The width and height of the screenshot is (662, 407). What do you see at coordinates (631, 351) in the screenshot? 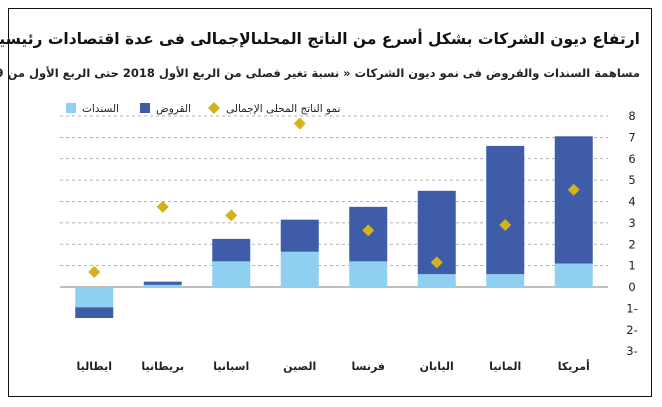
I see `y-tick-label: 3-` at bounding box center [631, 351].